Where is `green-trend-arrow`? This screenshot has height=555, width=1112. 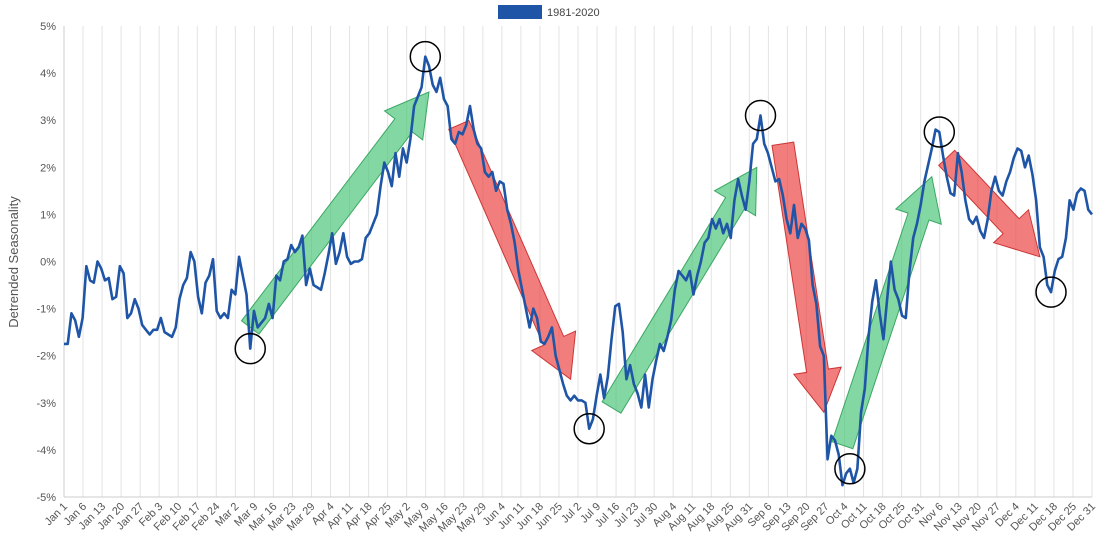
green-trend-arrow is located at coordinates (335, 213).